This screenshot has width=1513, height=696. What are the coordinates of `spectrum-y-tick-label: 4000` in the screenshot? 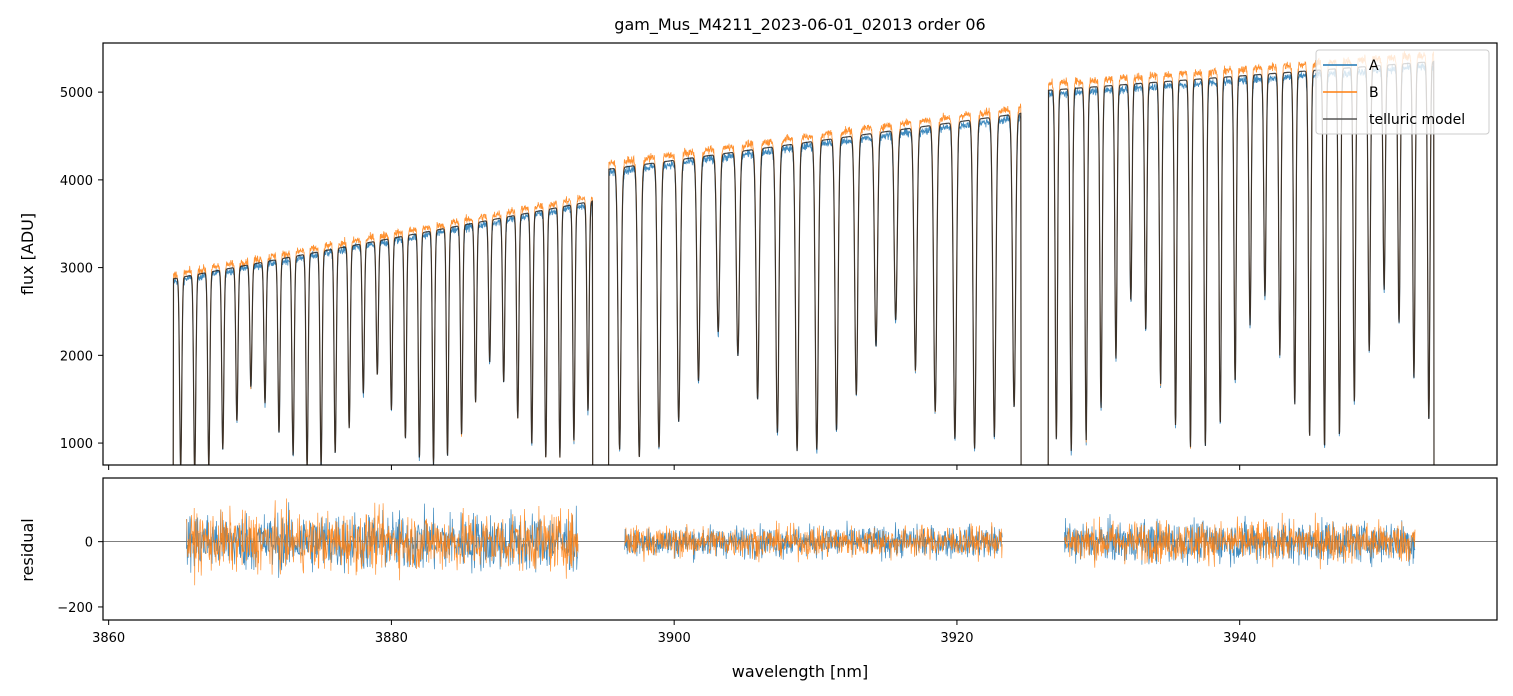 It's located at (76, 181).